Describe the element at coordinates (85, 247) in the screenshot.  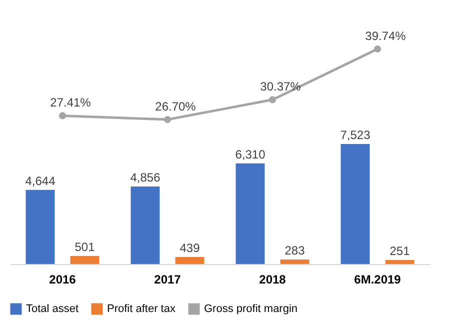
I see `data-label: 501` at that location.